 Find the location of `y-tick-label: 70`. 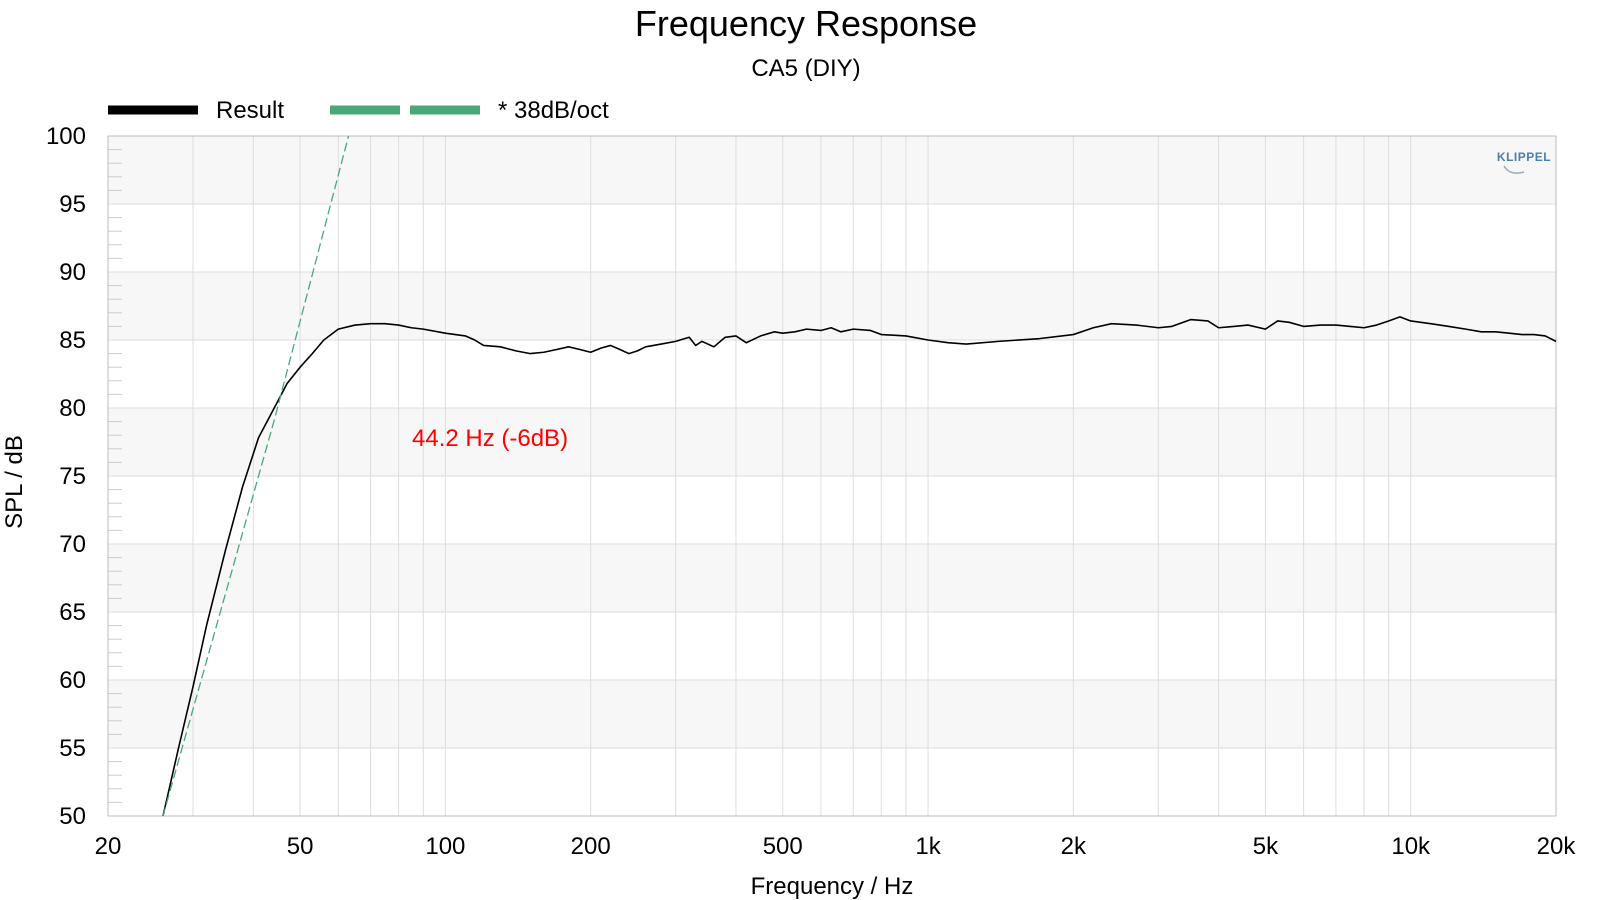

y-tick-label: 70 is located at coordinates (72, 544).